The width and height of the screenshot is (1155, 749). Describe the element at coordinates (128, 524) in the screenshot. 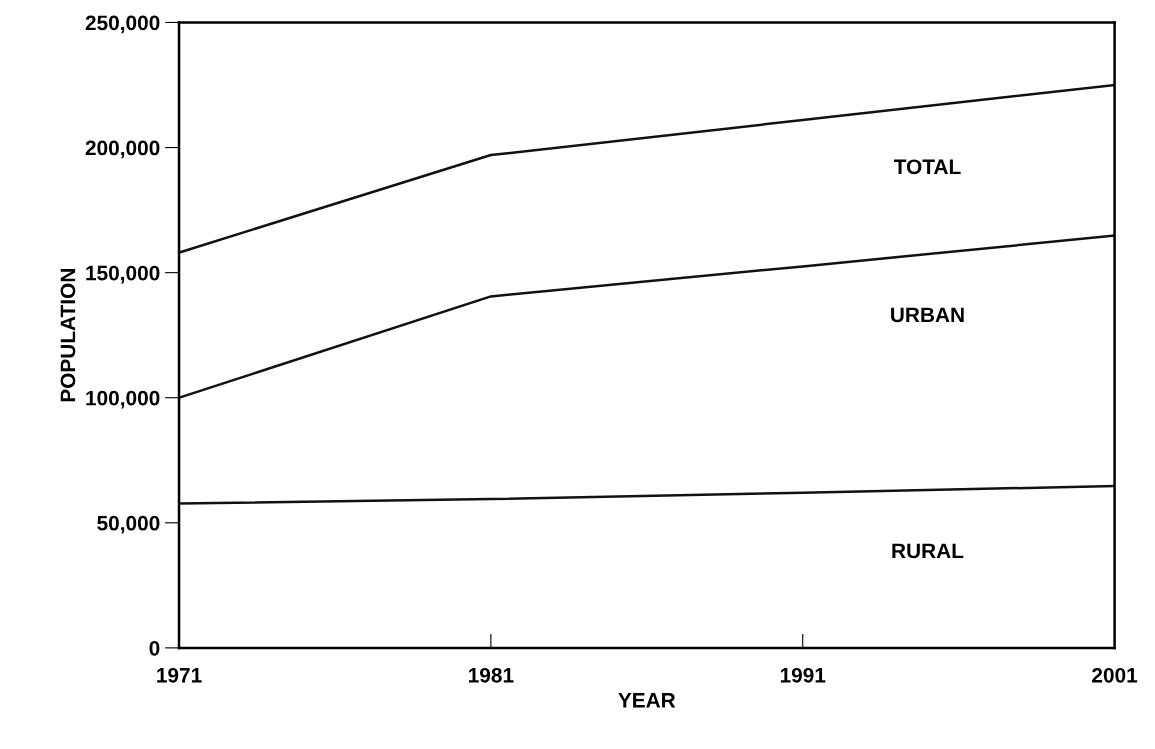

I see `y-tick-label: 50,000` at that location.